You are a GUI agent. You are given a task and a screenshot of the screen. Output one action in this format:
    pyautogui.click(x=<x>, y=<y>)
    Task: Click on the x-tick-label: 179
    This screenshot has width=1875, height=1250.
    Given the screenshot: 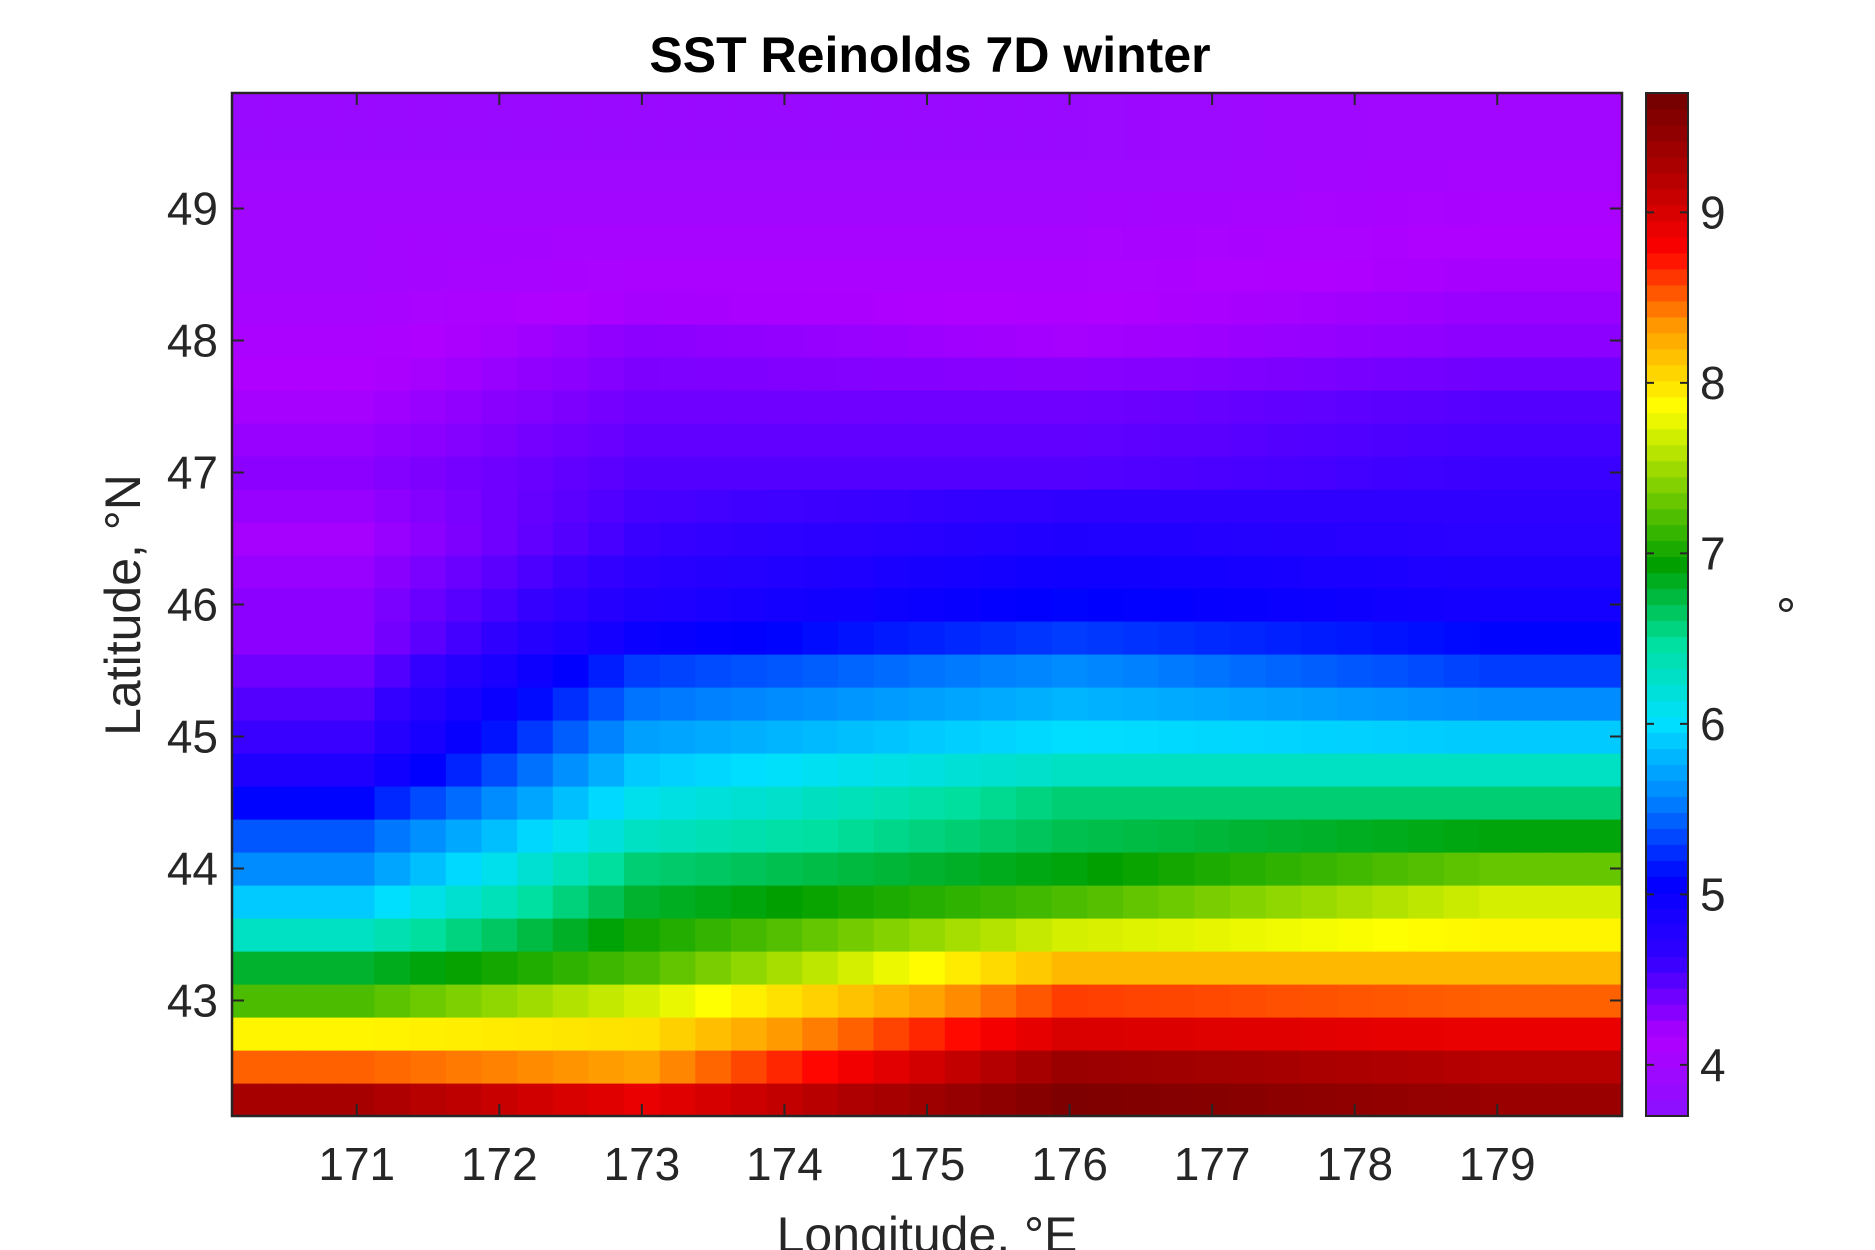 What is the action you would take?
    pyautogui.click(x=1497, y=1164)
    